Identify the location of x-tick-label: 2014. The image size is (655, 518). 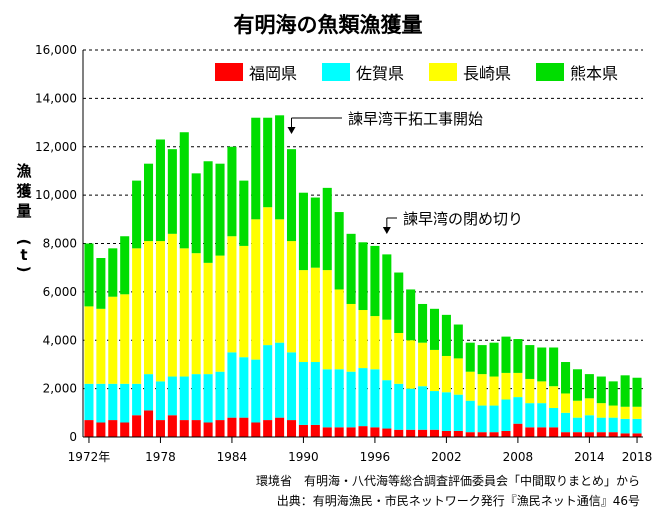
(589, 457).